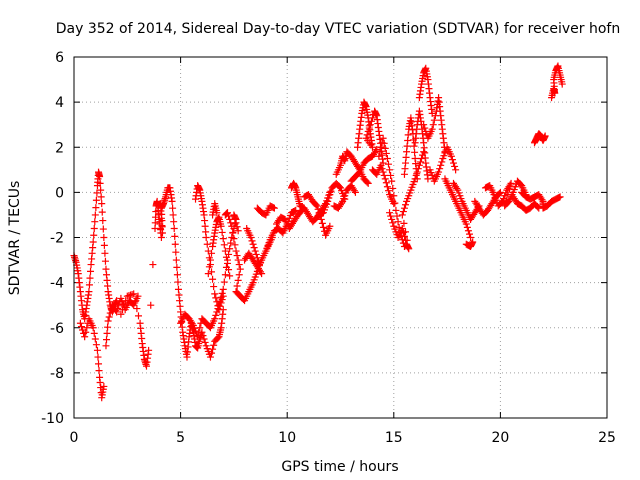 The width and height of the screenshot is (640, 480). I want to click on y-tick-label: -8, so click(57, 374).